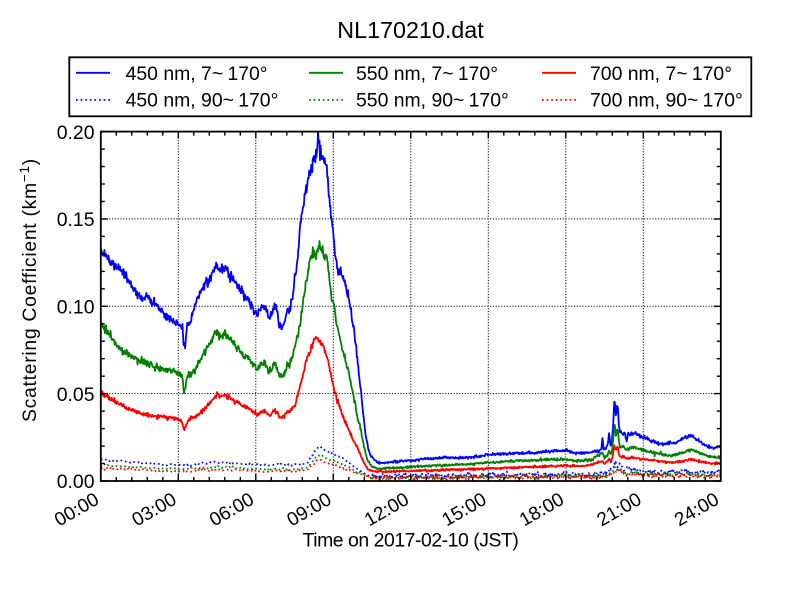  Describe the element at coordinates (76, 482) in the screenshot. I see `svg-text: 0.00` at that location.